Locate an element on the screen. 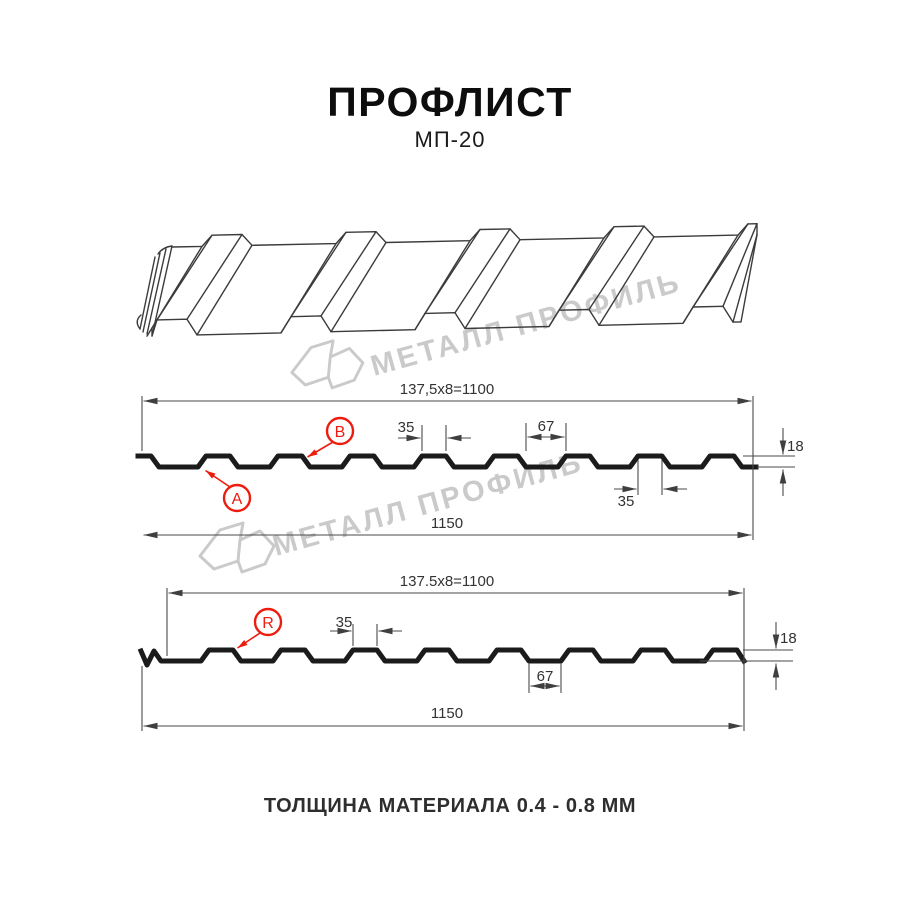  cross-section-bottom: 137.5x8=1100 35 67 18 1150 R is located at coordinates (467, 652).